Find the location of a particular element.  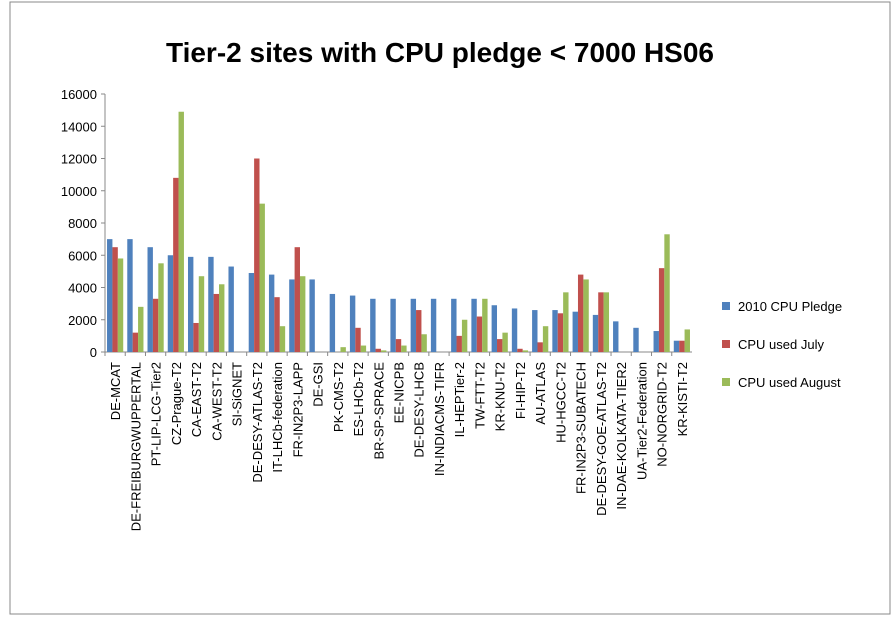

x-tick-label: DE-DESY-ATLAS-T2 is located at coordinates (257, 422).